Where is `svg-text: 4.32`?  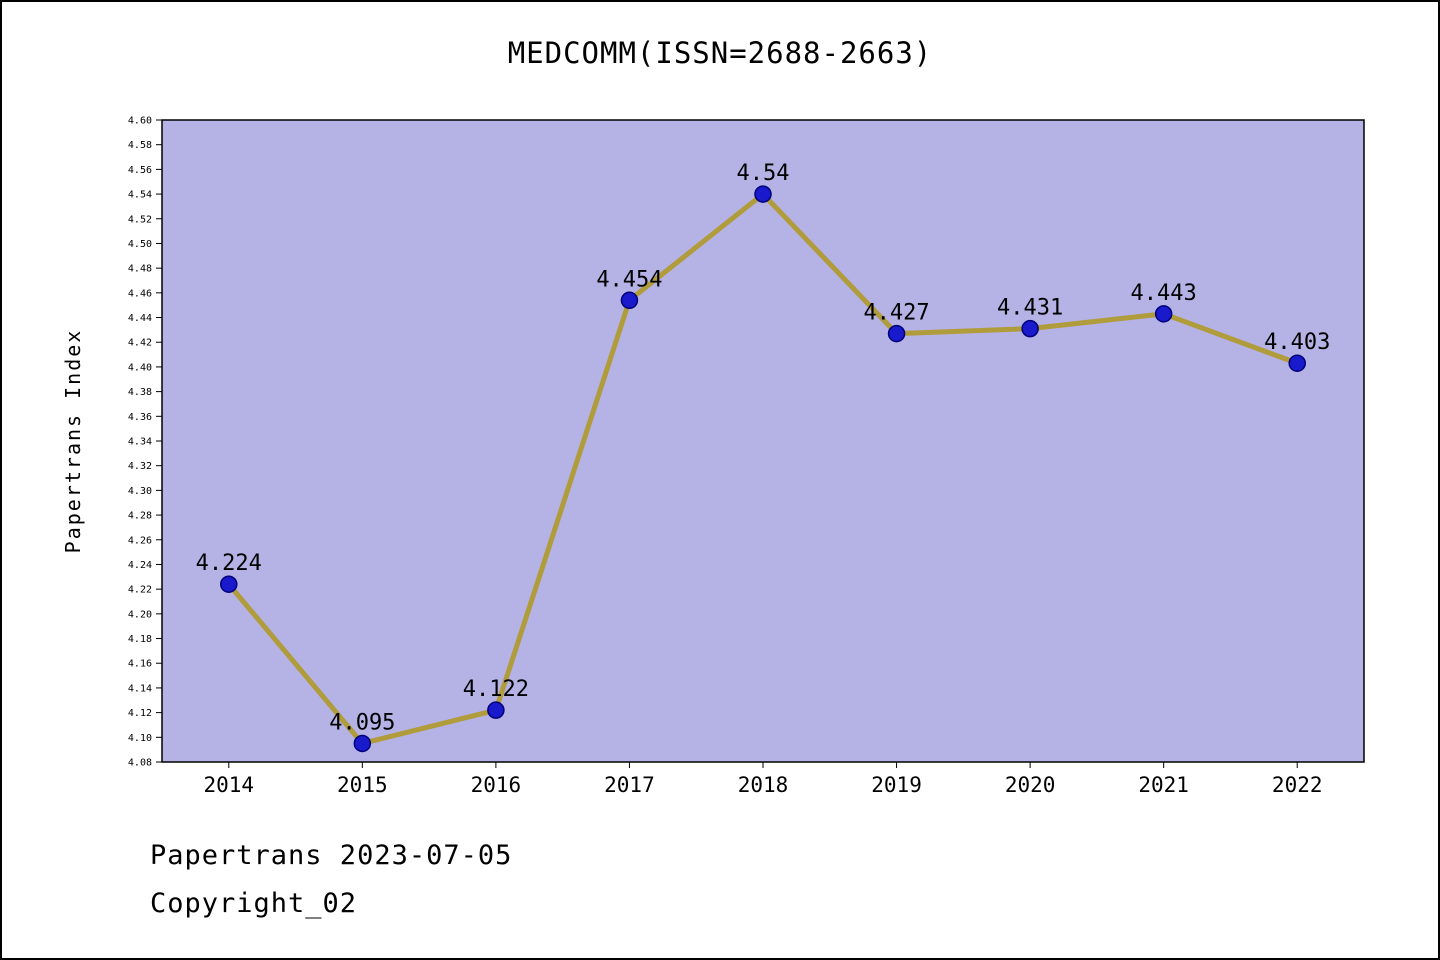
svg-text: 4.32 is located at coordinates (140, 466).